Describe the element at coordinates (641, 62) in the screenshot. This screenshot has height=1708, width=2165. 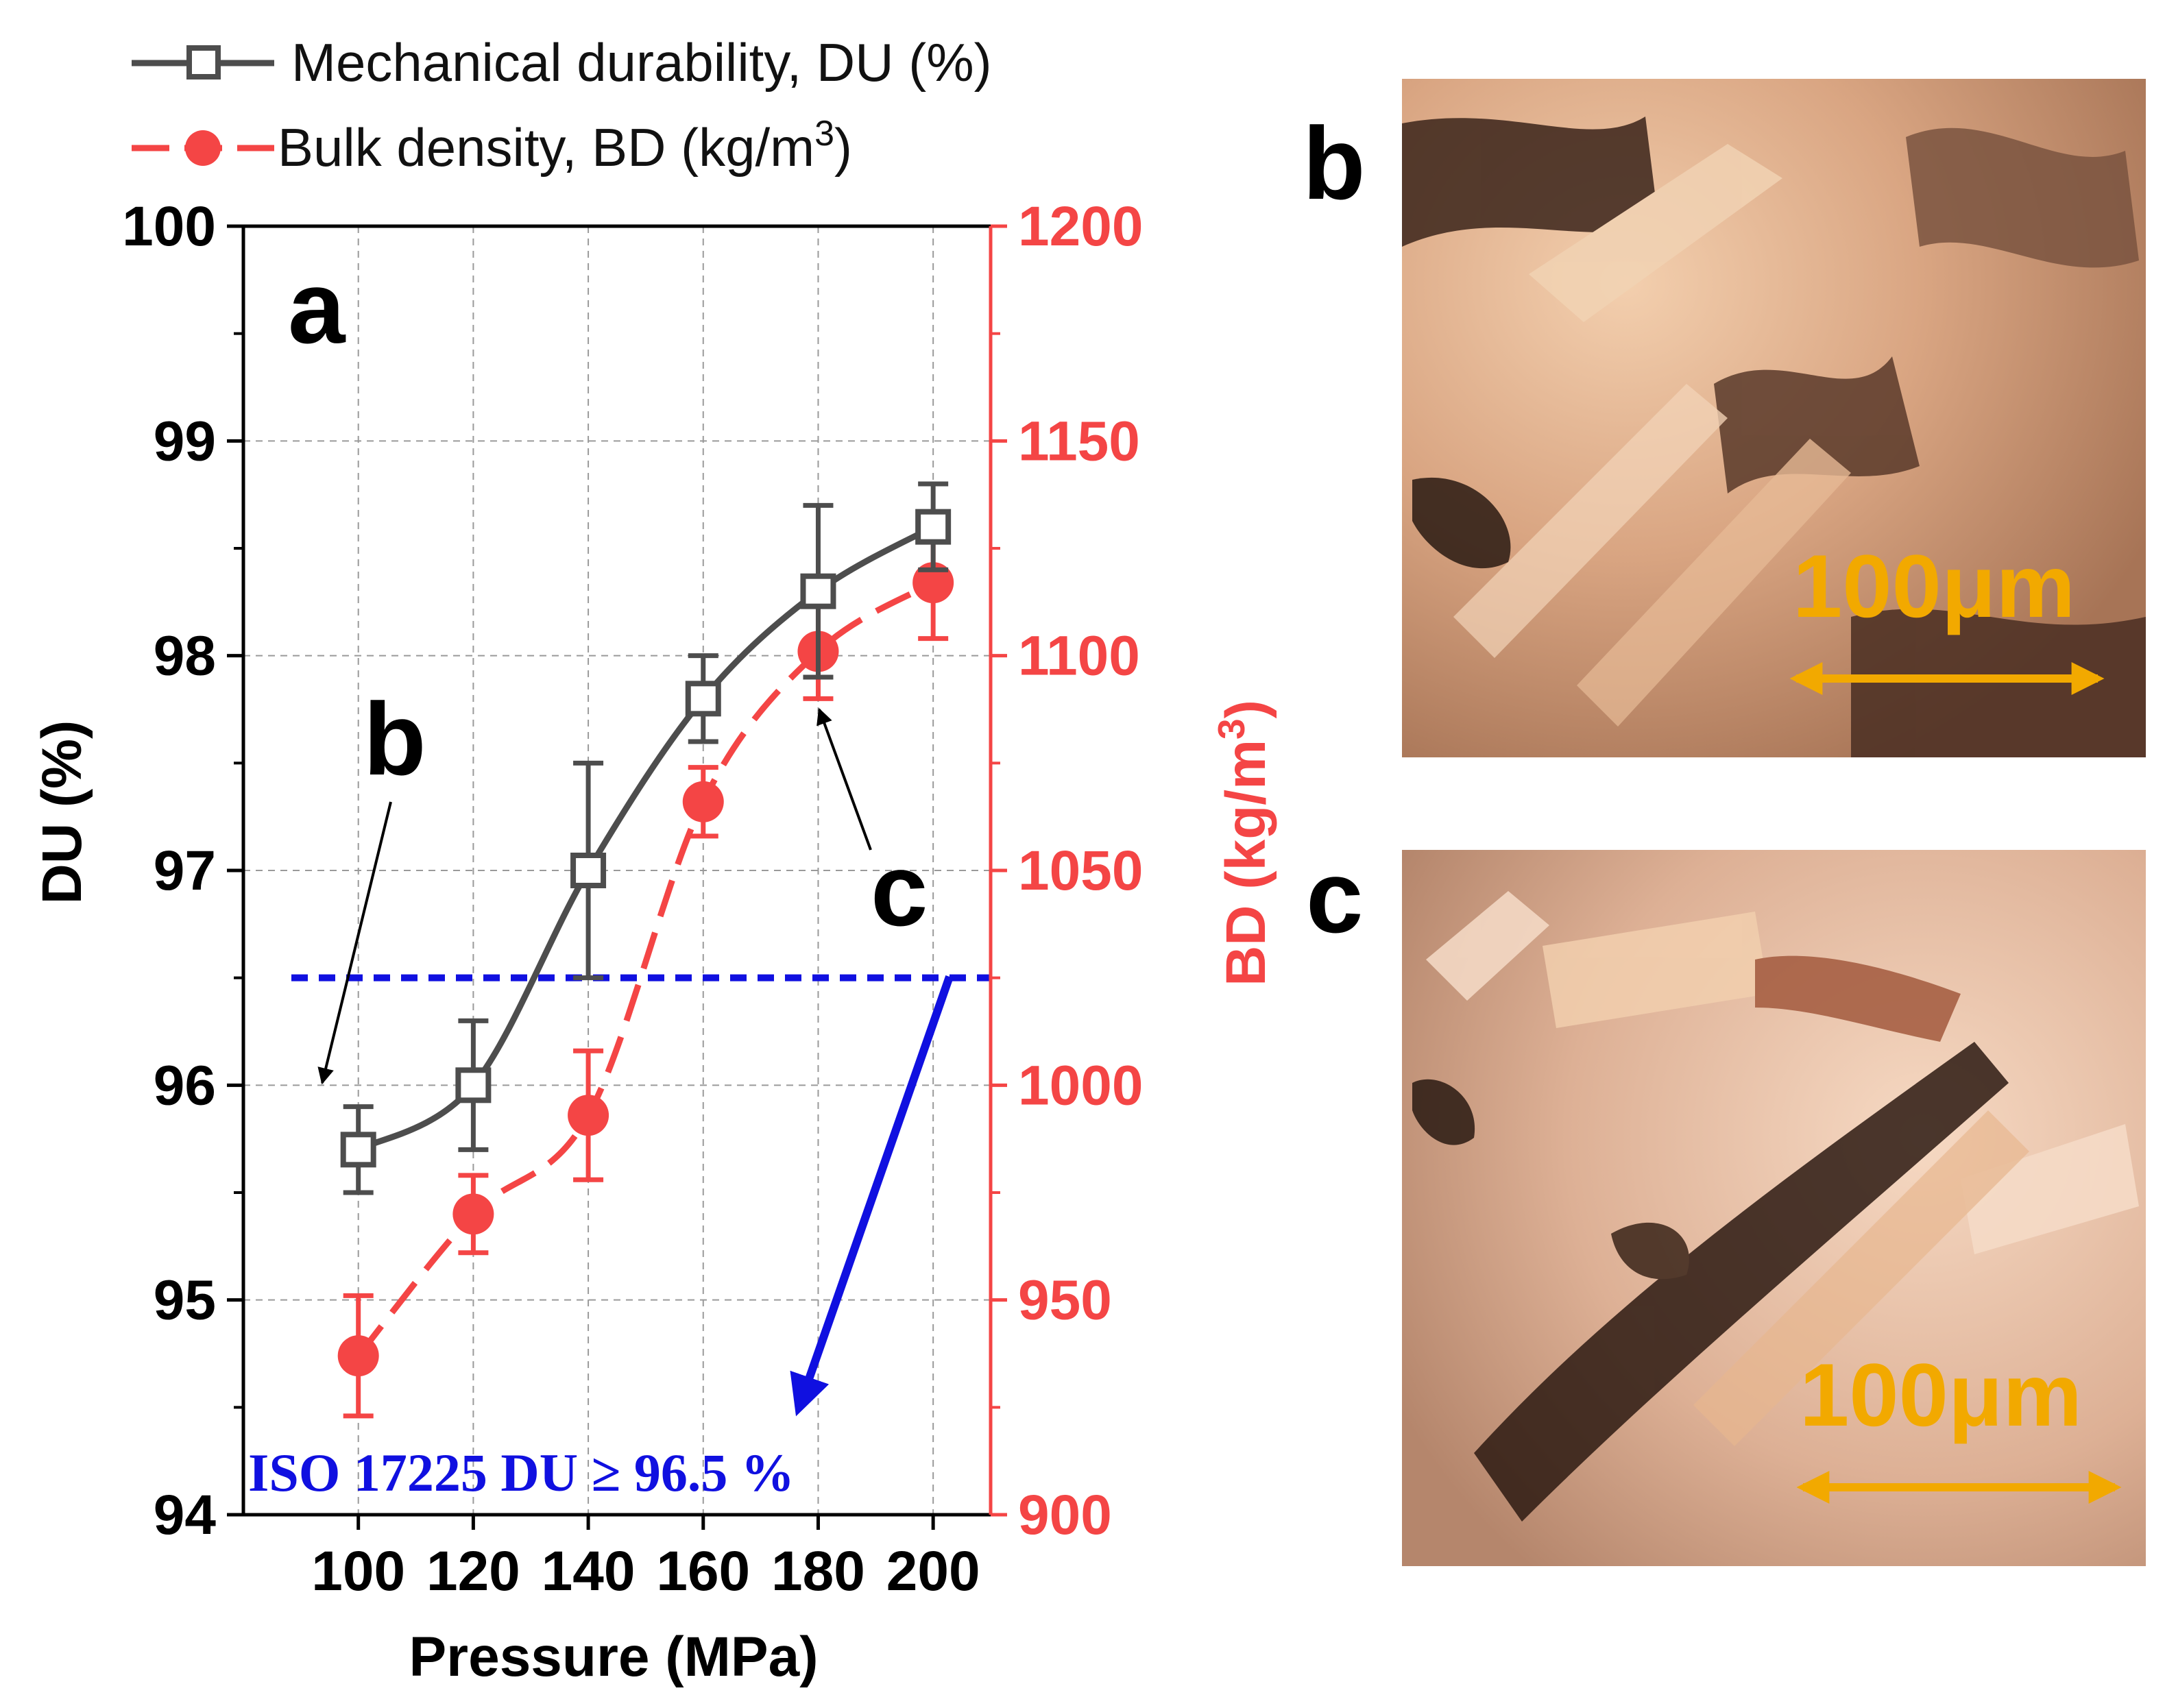
I see `legend-du-label: Mechanical durability, DU (%)` at that location.